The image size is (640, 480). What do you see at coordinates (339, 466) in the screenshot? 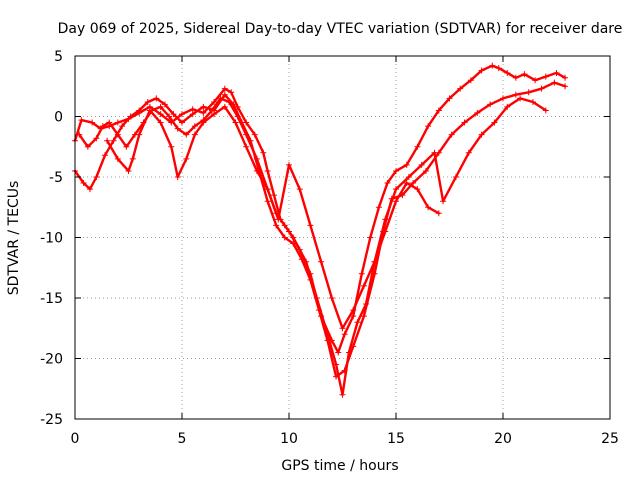
I see `x-axis-label: GPS time / hours` at bounding box center [339, 466].